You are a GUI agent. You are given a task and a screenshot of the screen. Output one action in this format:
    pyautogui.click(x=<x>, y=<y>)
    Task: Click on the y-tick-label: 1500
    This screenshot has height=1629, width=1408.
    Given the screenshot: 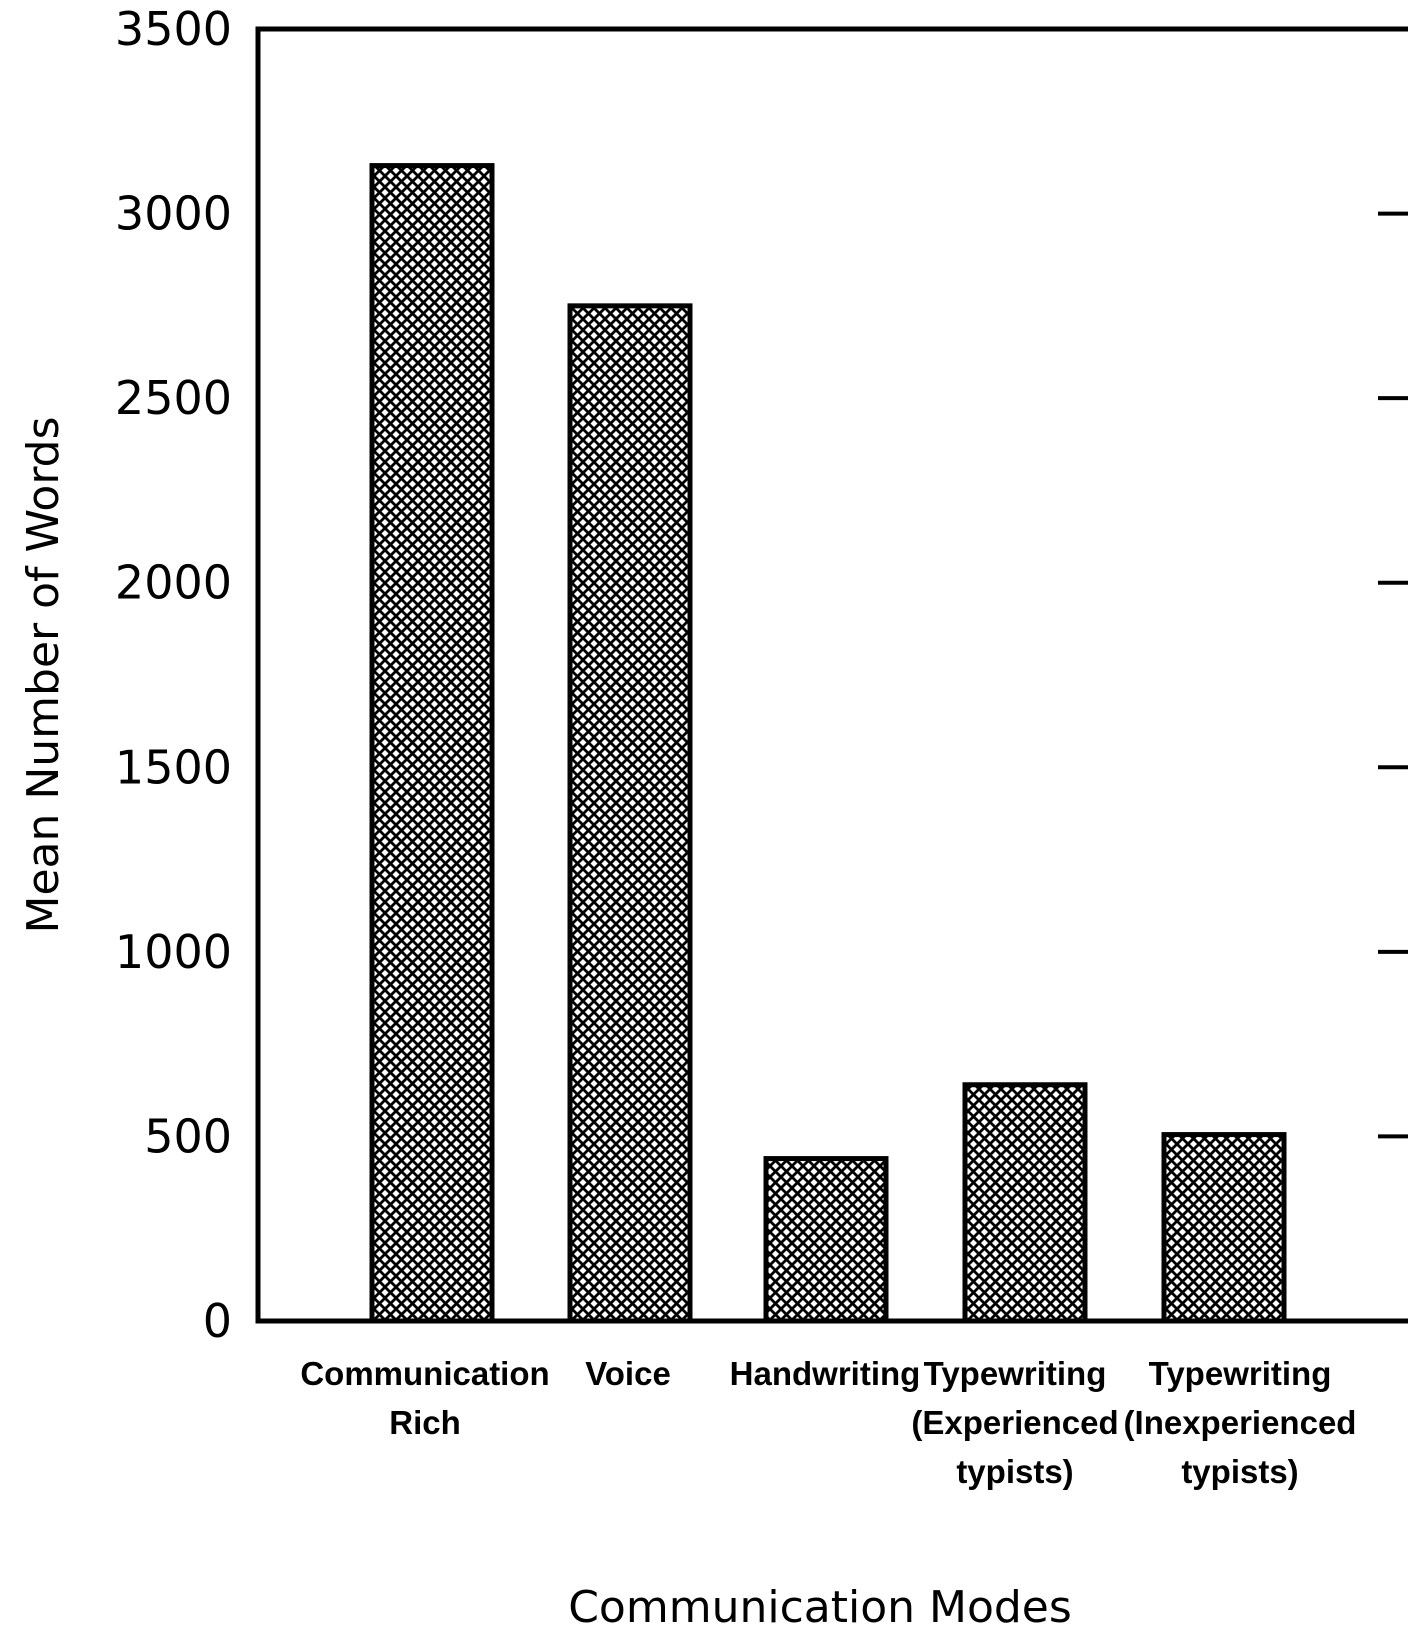 What is the action you would take?
    pyautogui.click(x=173, y=767)
    